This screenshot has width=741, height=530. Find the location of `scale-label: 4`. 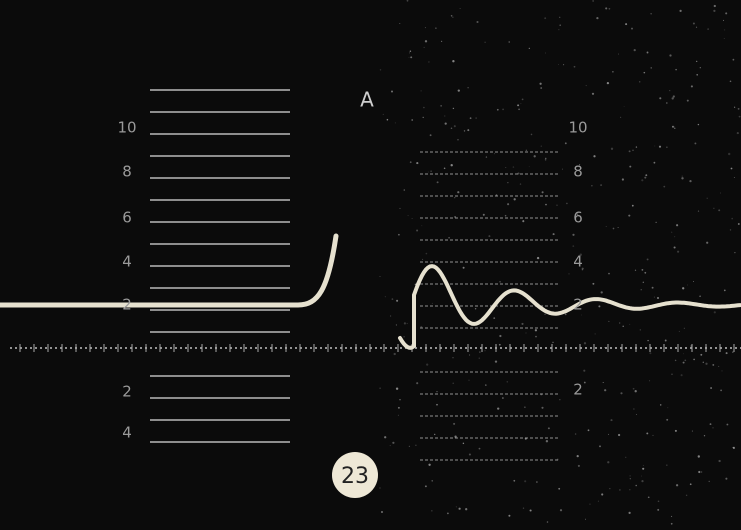

scale-label: 4 is located at coordinates (127, 433).